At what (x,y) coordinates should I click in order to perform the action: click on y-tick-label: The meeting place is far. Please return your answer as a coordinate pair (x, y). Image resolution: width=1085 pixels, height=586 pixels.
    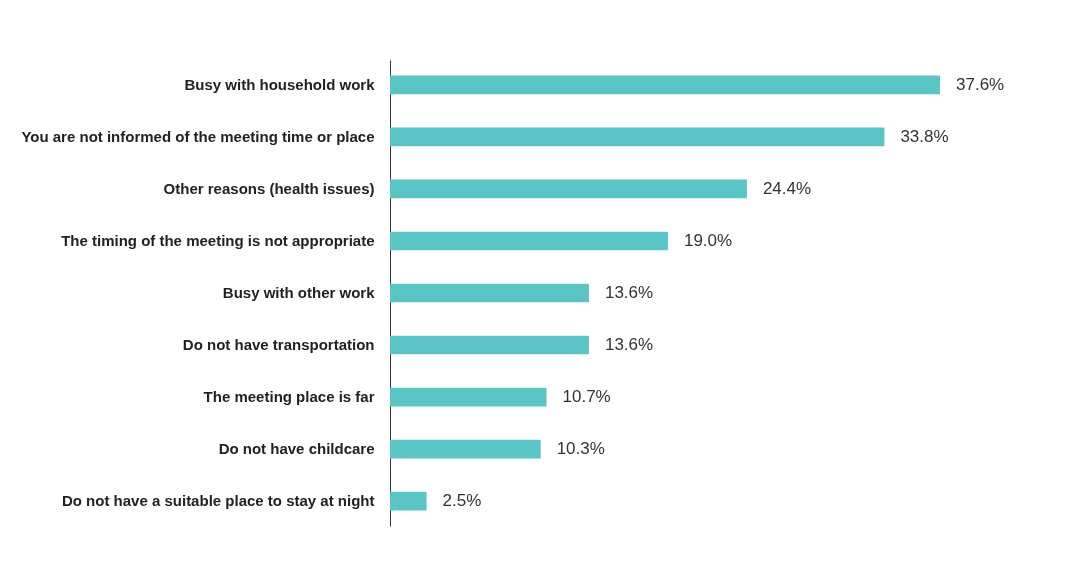
    Looking at the image, I should click on (289, 397).